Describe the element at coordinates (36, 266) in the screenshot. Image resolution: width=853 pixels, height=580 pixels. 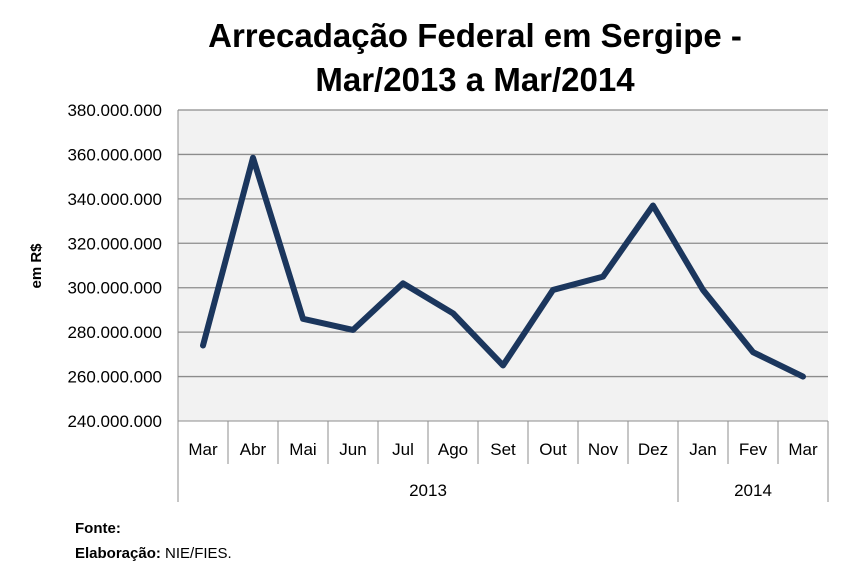
I see `y-axis-label: em R$` at that location.